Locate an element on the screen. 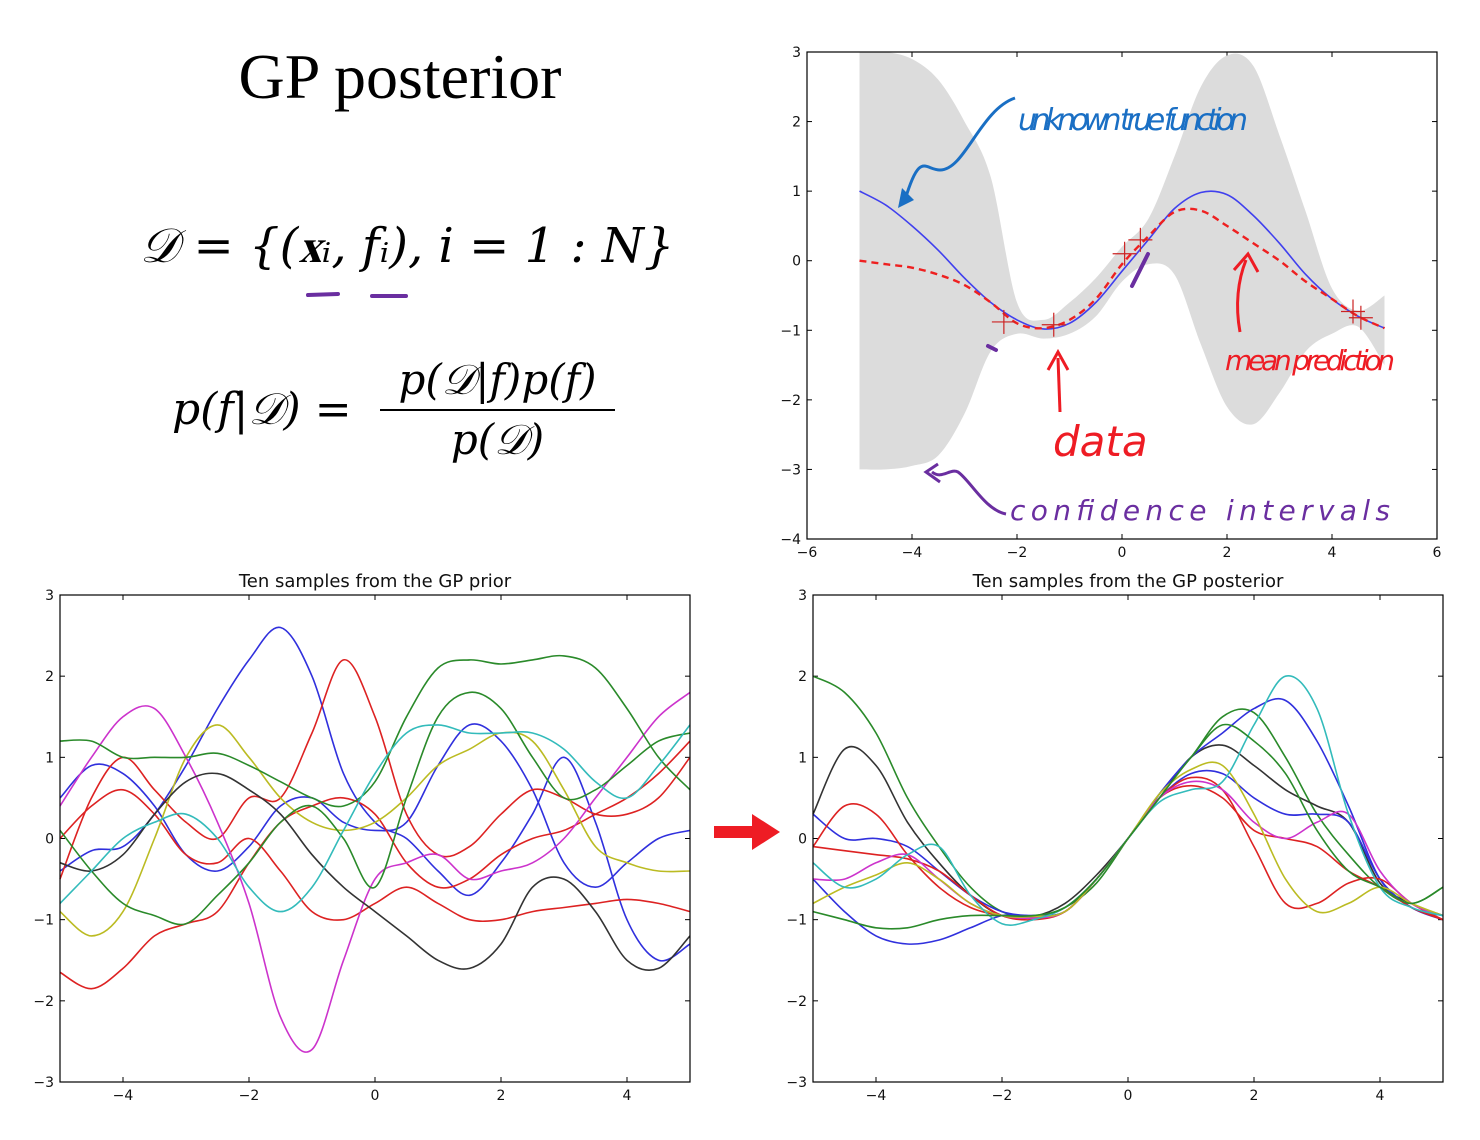 Image resolution: width=1480 pixels, height=1140 pixels. annotation-confidence: confidence intervals is located at coordinates (1200, 510).